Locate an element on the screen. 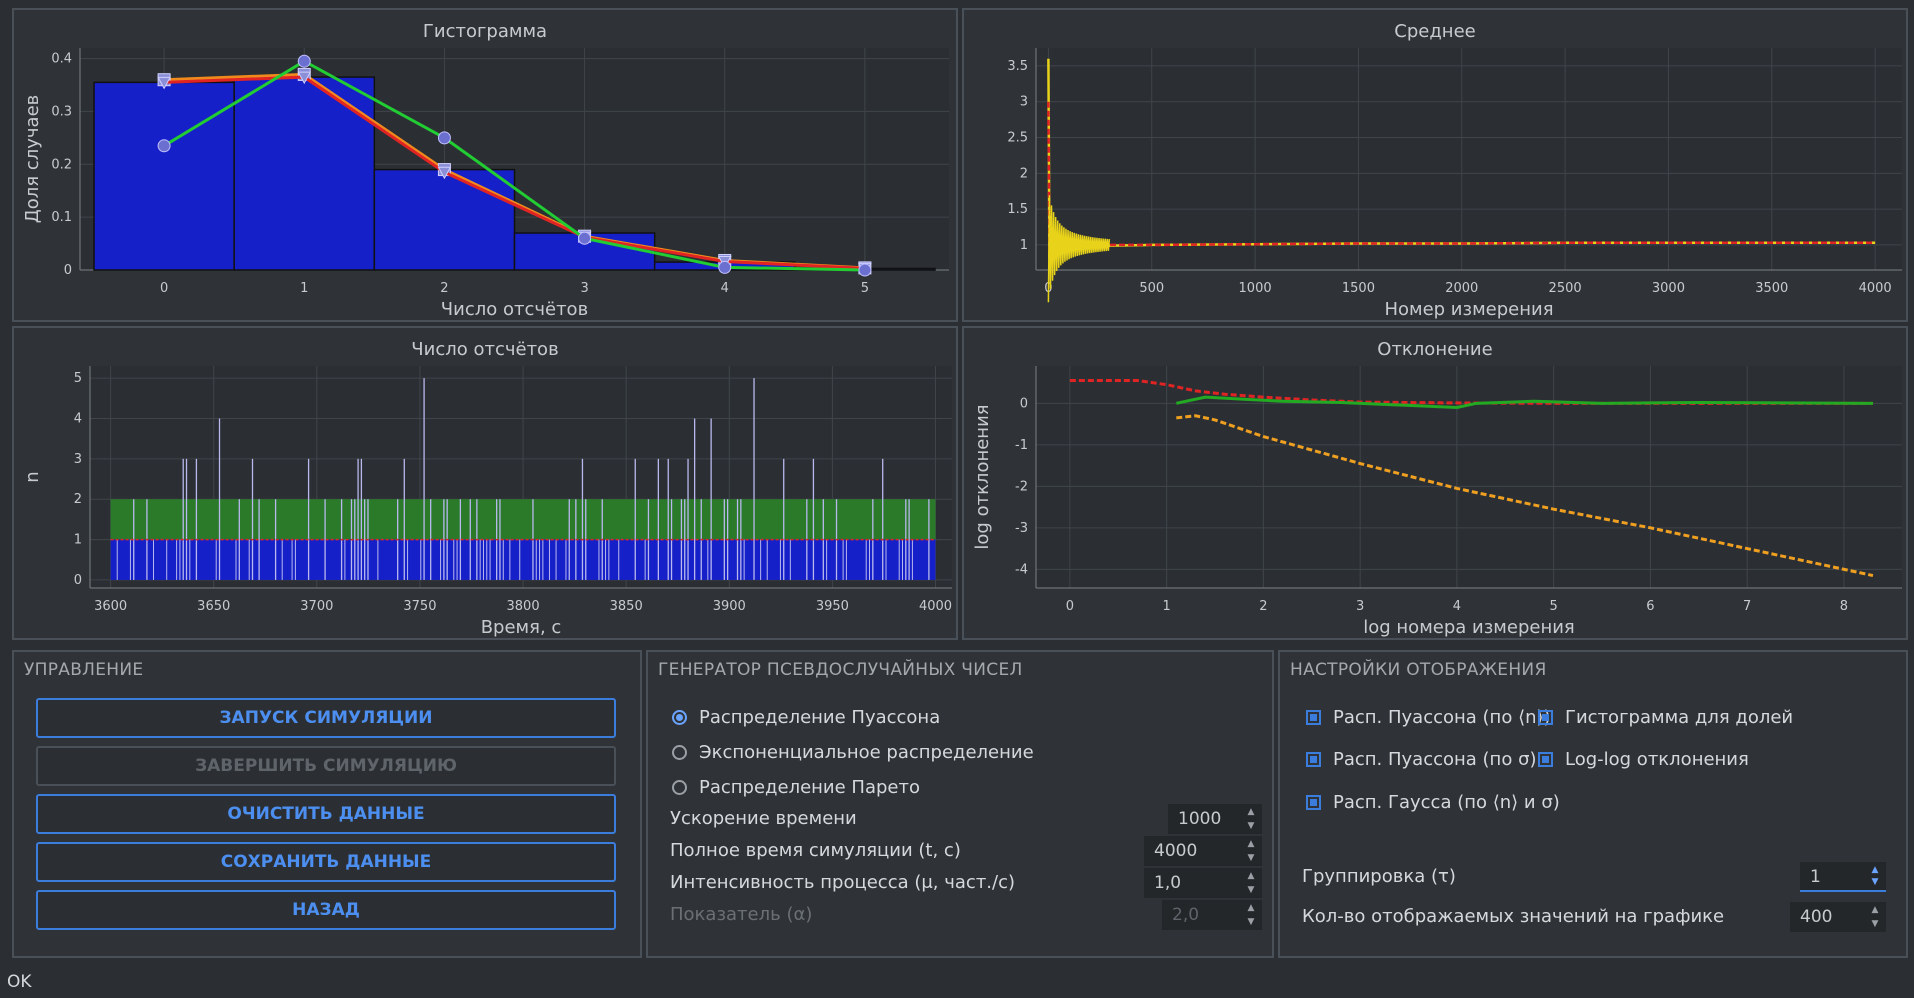 The width and height of the screenshot is (1914, 998). x-tick-label: 3700 is located at coordinates (316, 606).